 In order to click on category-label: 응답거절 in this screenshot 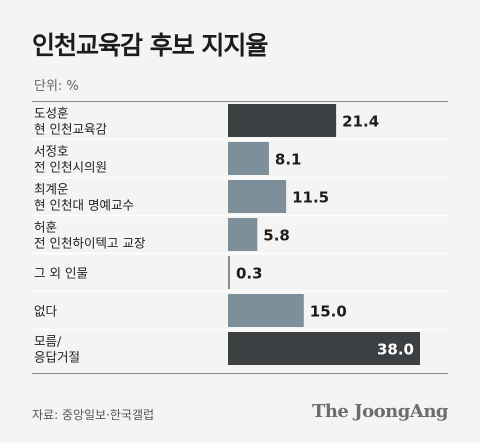, I will do `click(57, 357)`.